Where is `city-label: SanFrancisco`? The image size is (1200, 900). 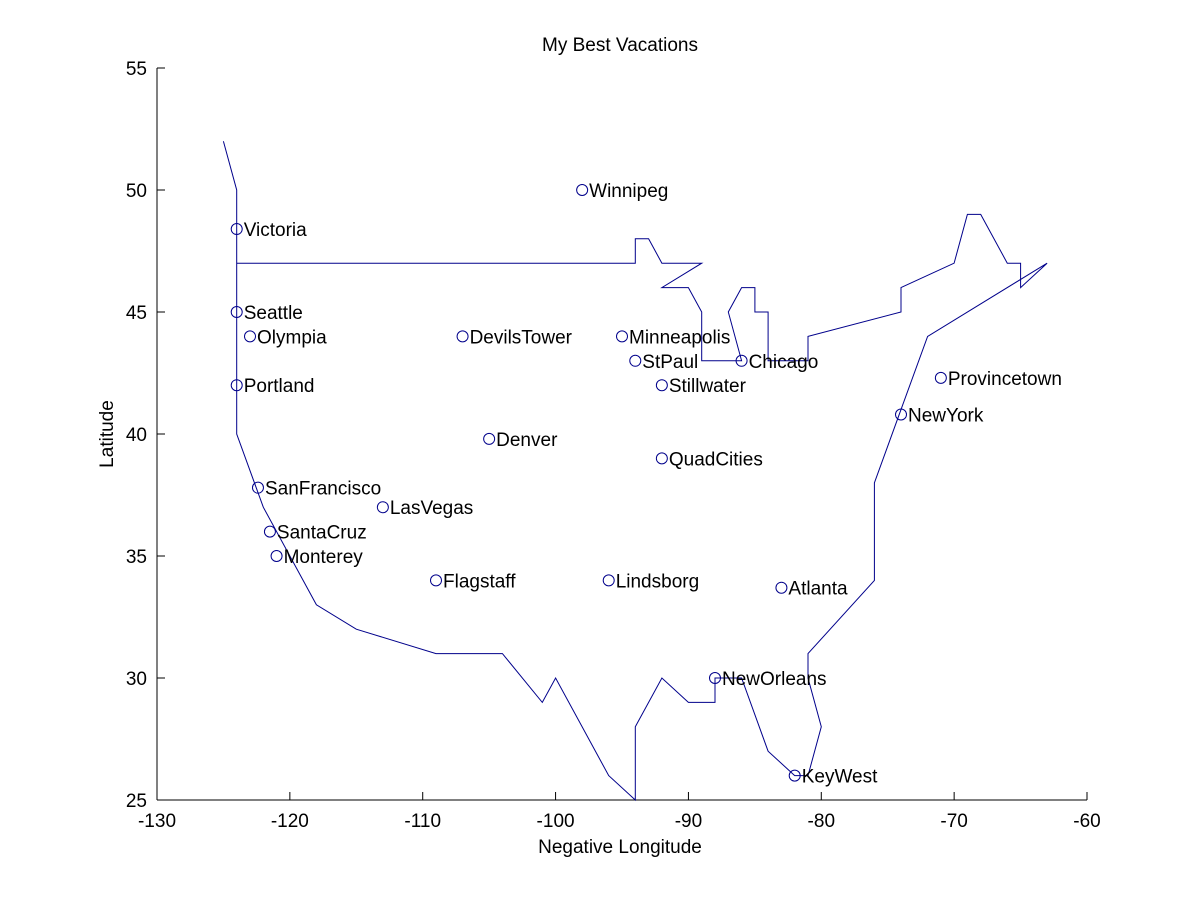 city-label: SanFrancisco is located at coordinates (323, 489).